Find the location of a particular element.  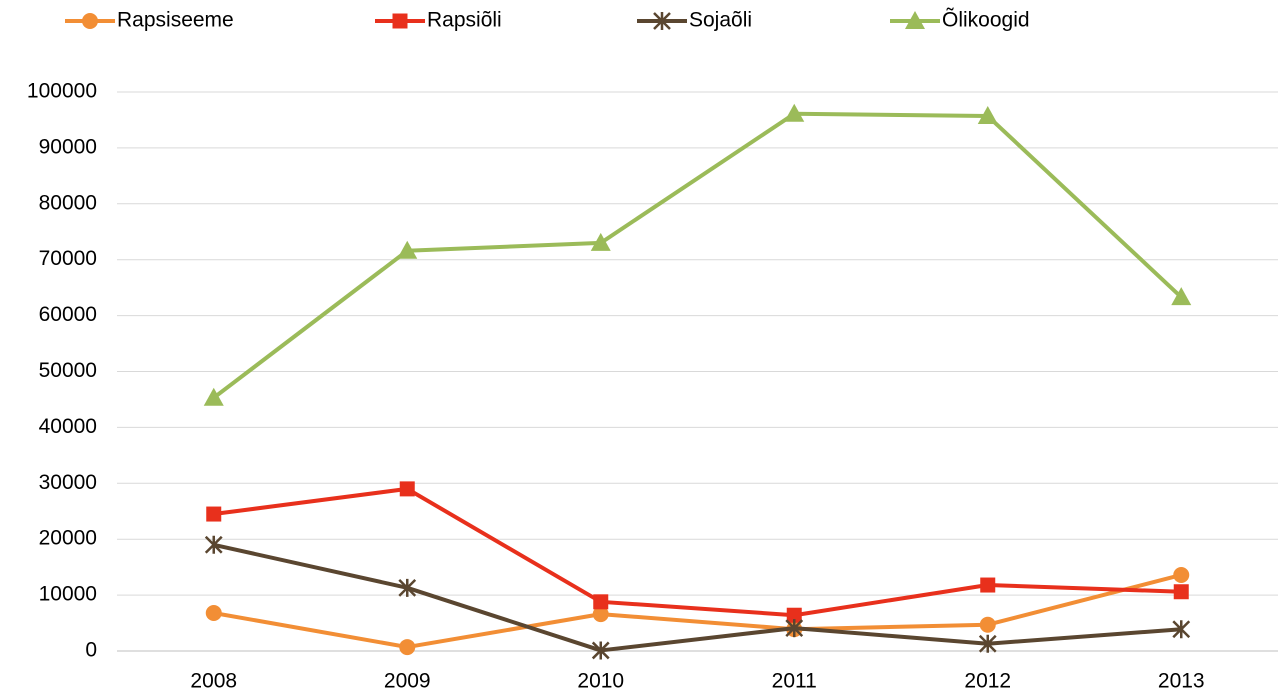

x-tick-label: 2010 is located at coordinates (600, 681).